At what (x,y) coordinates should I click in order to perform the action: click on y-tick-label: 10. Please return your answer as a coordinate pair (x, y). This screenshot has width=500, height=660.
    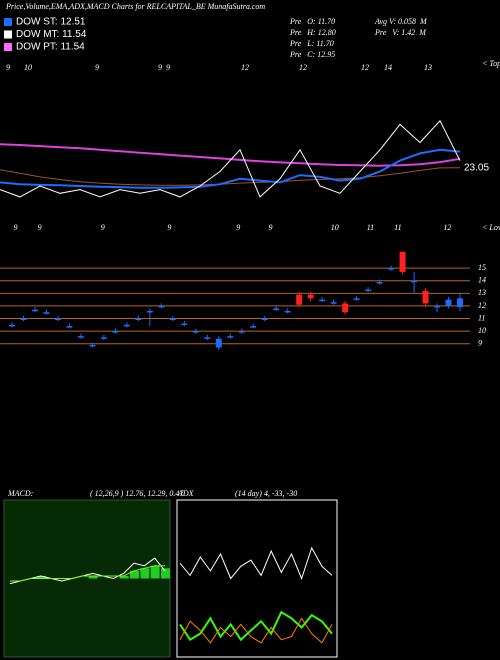
    Looking at the image, I should click on (482, 330).